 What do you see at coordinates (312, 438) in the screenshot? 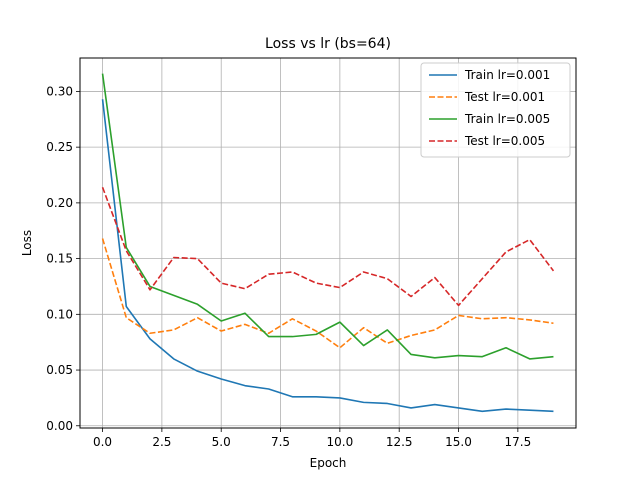
I see `x-axis-ticks: 0.0 2.5 5.0 7.5 10.0 12.5 15.0 17.5` at bounding box center [312, 438].